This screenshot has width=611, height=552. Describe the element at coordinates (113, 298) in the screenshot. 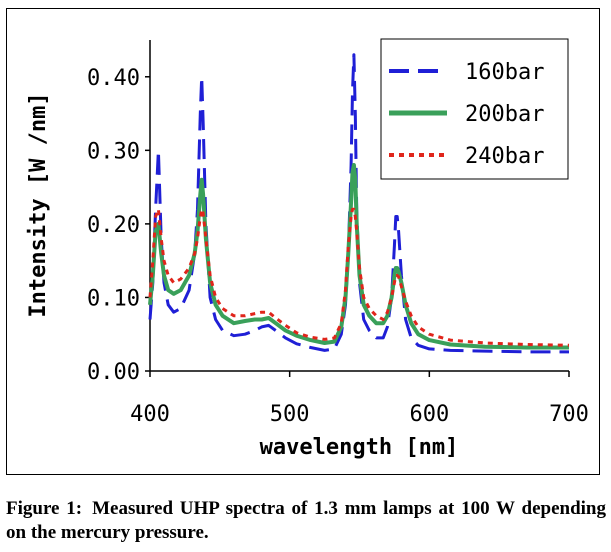

I see `y-tick-label: 0.10` at that location.